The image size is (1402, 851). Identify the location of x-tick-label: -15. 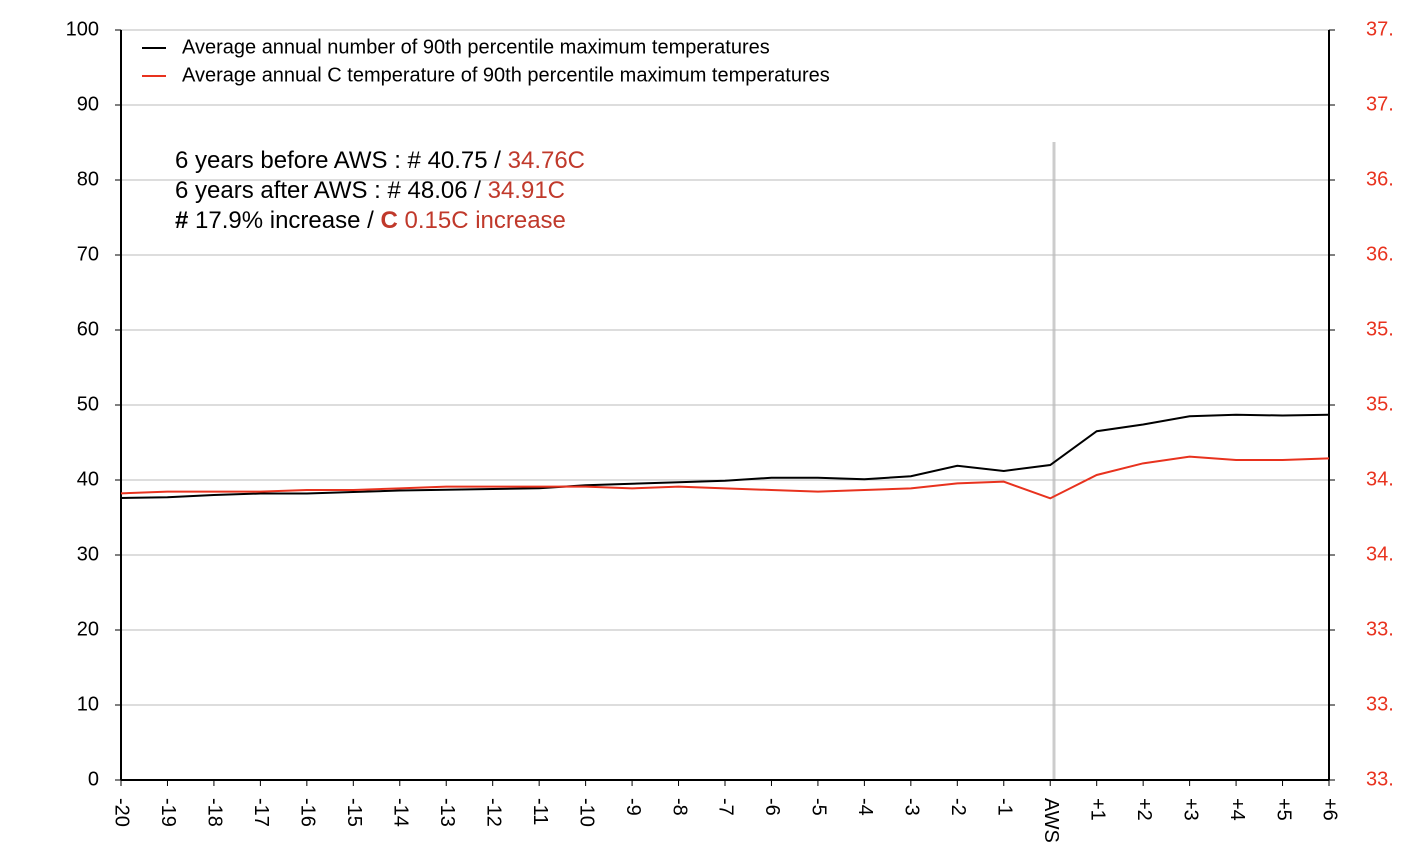
(354, 812).